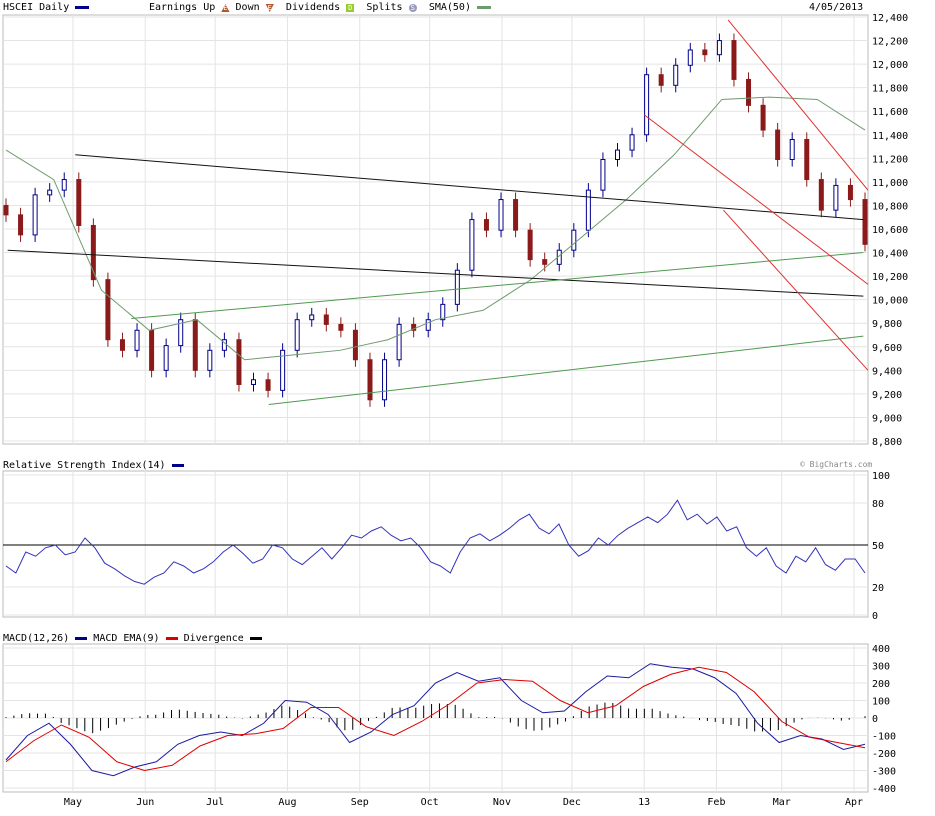 The height and width of the screenshot is (816, 935). I want to click on earnings-up-icon: E, so click(225, 8).